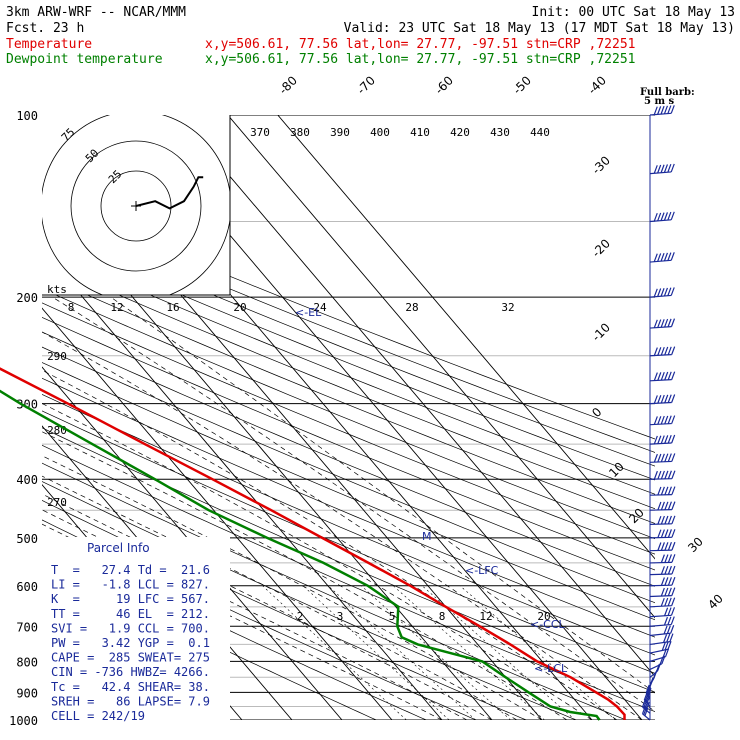  What do you see at coordinates (27, 116) in the screenshot?
I see `pressure-label: 100` at bounding box center [27, 116].